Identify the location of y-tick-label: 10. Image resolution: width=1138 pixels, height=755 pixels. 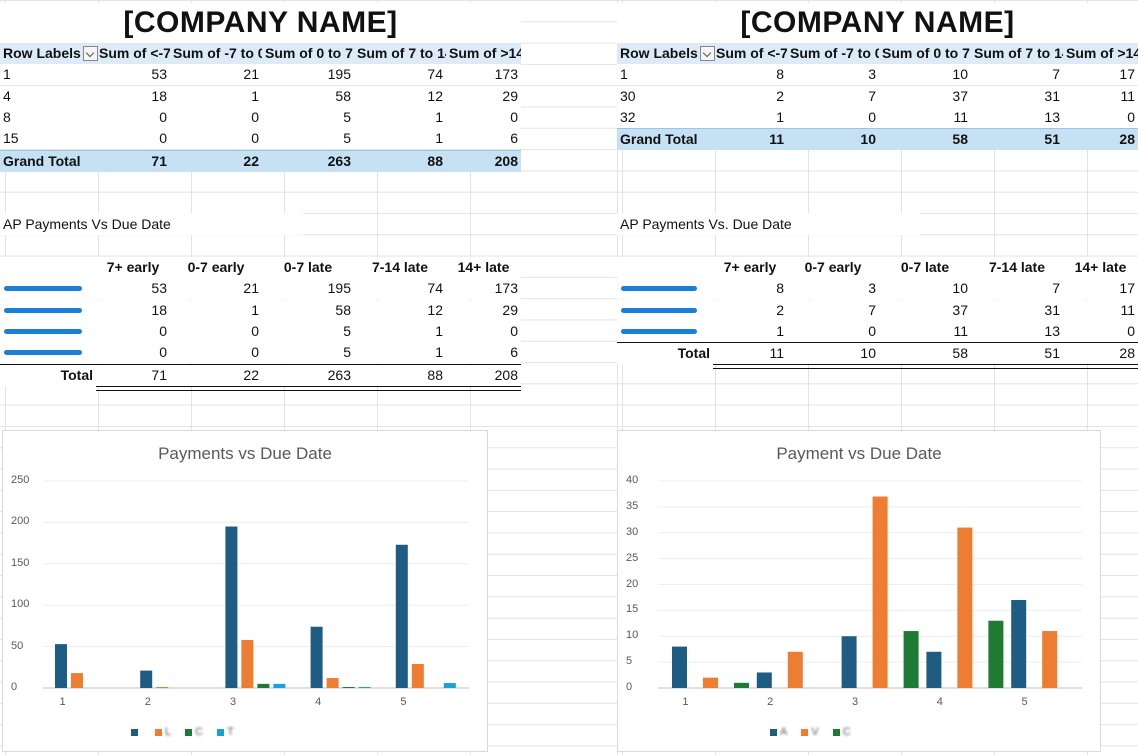
(632, 635).